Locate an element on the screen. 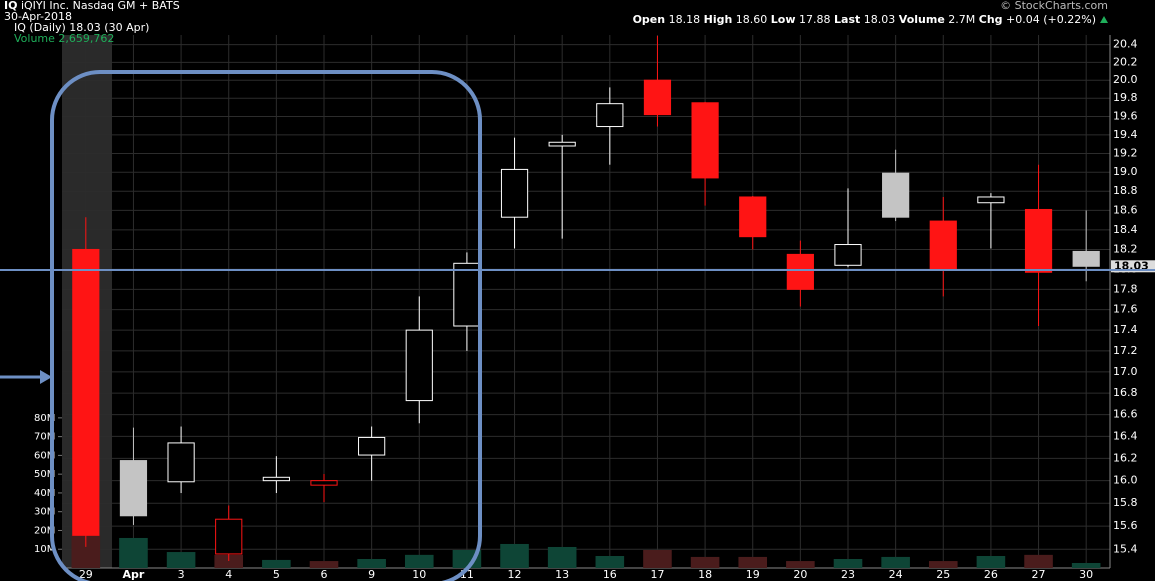 The height and width of the screenshot is (581, 1155). x-tick-label: 18 is located at coordinates (705, 574).